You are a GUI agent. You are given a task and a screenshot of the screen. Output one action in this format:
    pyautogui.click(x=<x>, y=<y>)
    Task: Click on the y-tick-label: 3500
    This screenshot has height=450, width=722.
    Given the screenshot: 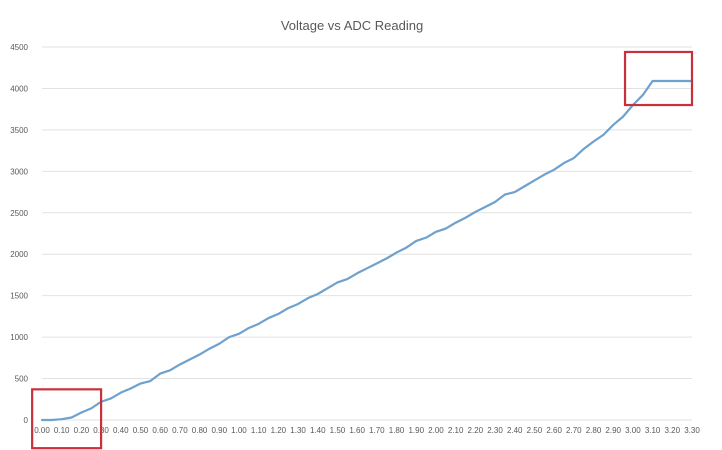 What is the action you would take?
    pyautogui.click(x=19, y=130)
    